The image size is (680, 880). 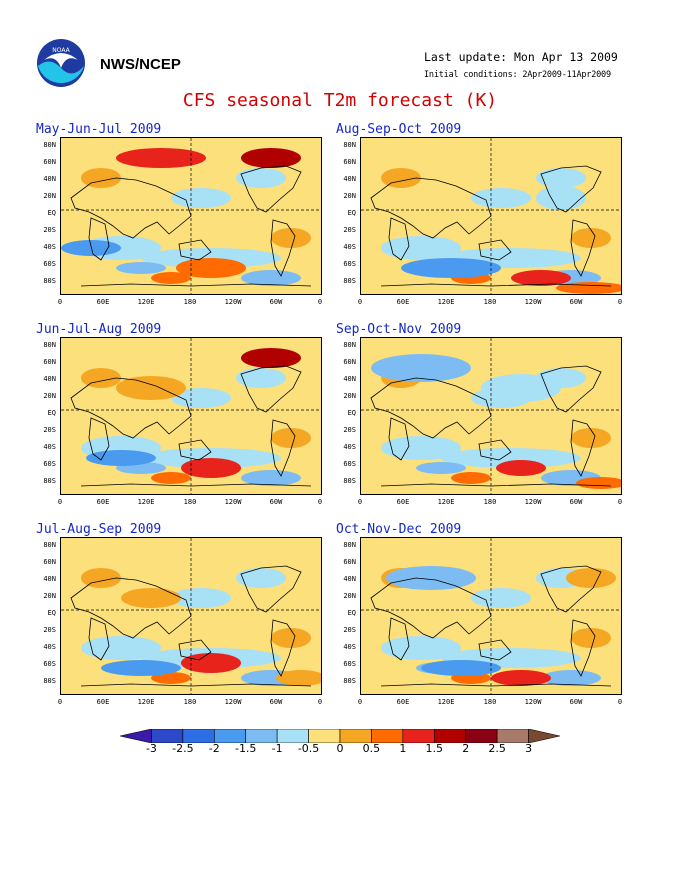 I want to click on colorbar-label: -3, so click(x=151, y=748).